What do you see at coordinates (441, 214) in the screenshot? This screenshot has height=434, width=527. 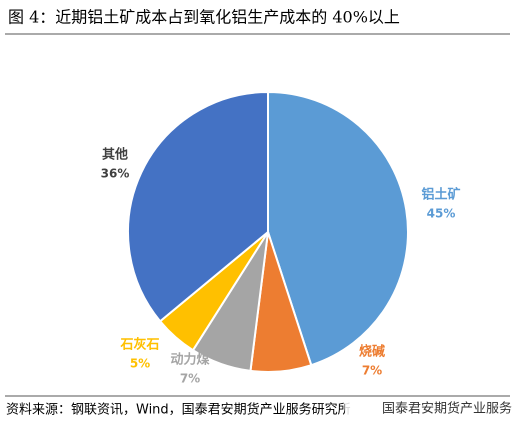 I see `slice-value-label: 45%` at bounding box center [441, 214].